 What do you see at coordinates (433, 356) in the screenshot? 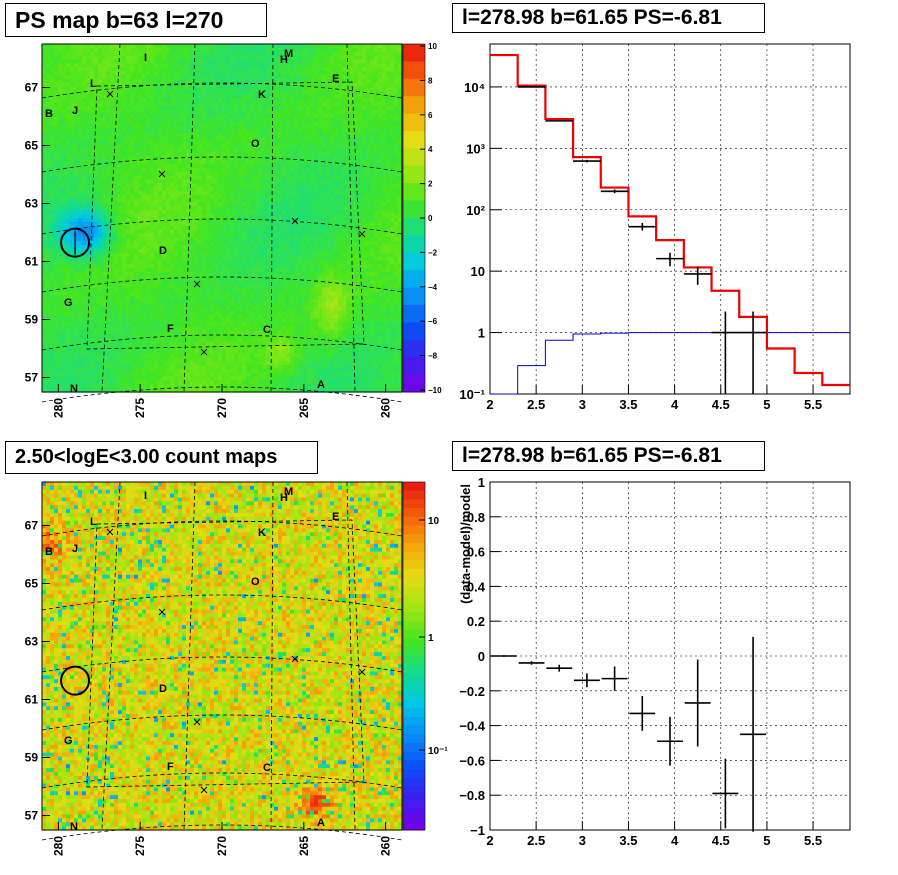
I see `ps-colorbar-label: −8` at bounding box center [433, 356].